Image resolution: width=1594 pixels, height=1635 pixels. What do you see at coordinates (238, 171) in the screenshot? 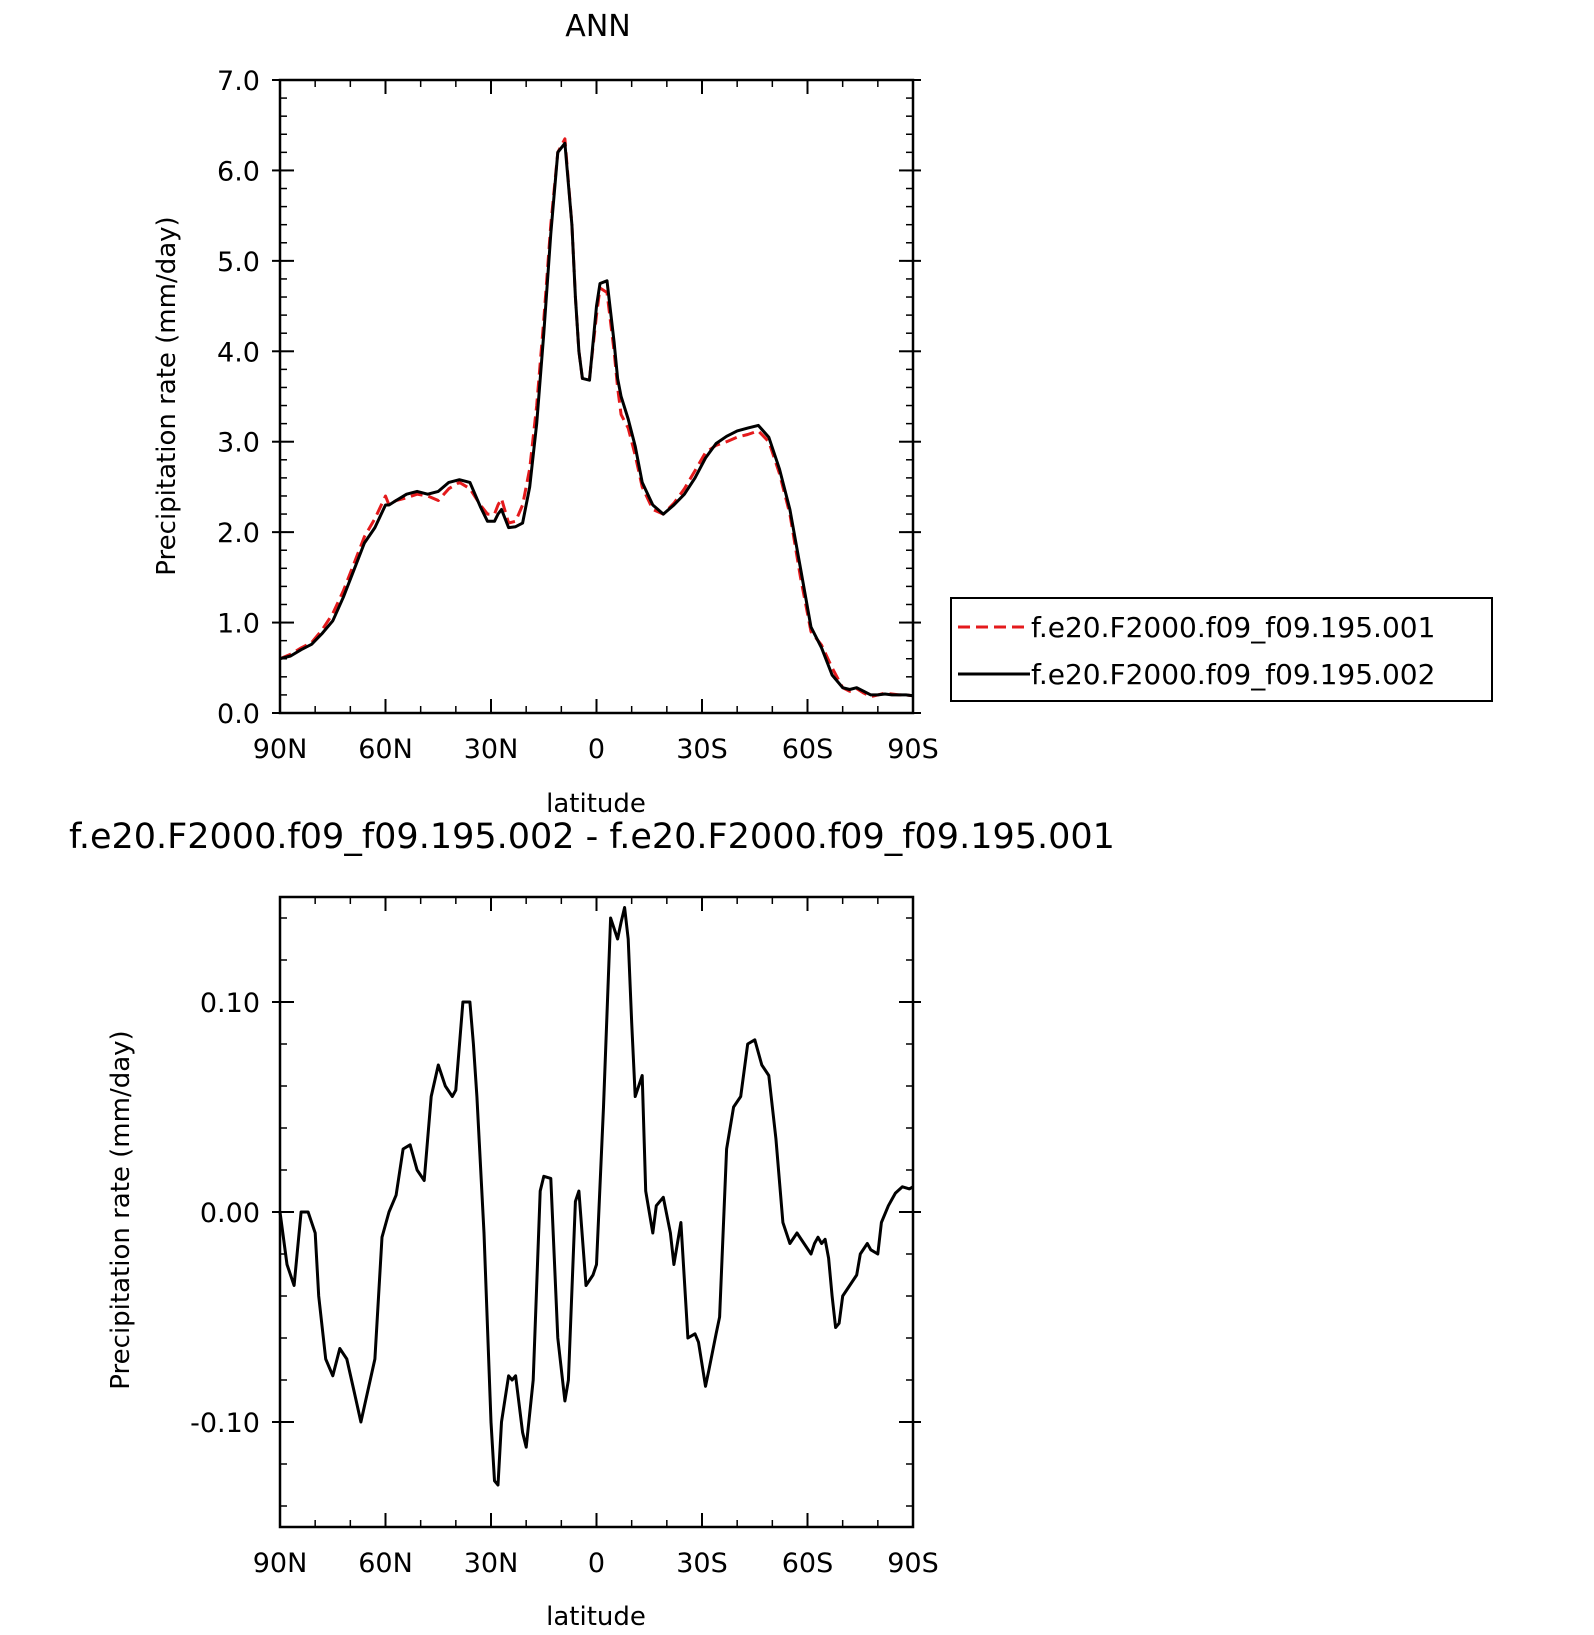
I see `y-tick-label: 6.0` at bounding box center [238, 171].